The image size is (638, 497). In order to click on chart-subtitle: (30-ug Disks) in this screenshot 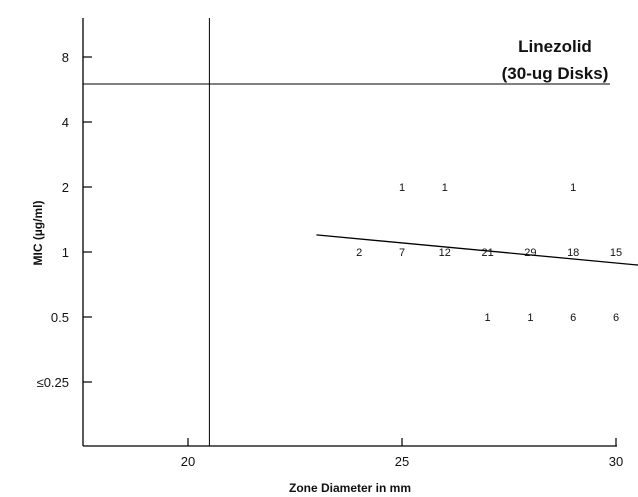, I will do `click(555, 73)`.